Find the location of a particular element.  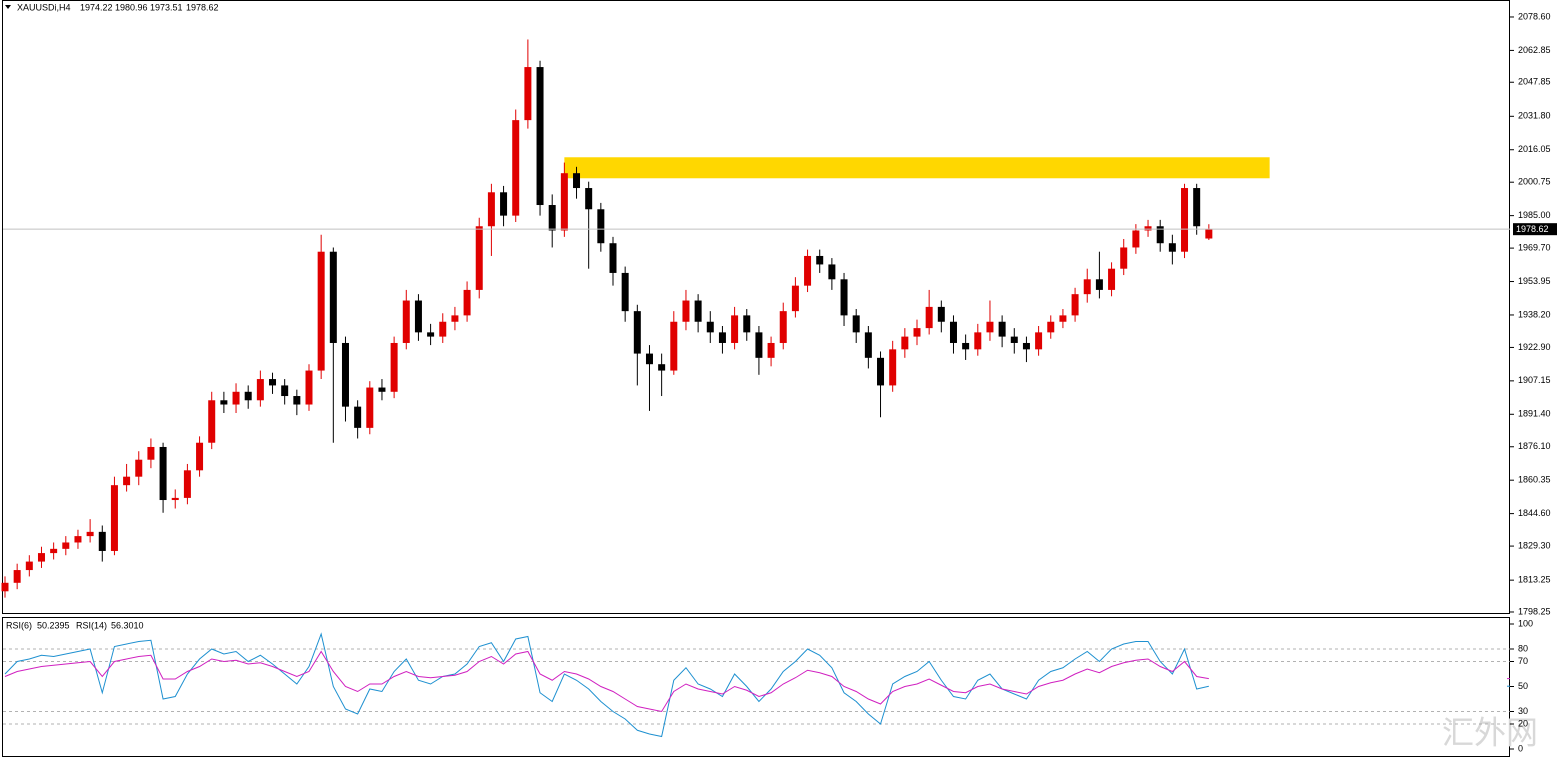

y-tick-label: 1829.30 is located at coordinates (1534, 545).